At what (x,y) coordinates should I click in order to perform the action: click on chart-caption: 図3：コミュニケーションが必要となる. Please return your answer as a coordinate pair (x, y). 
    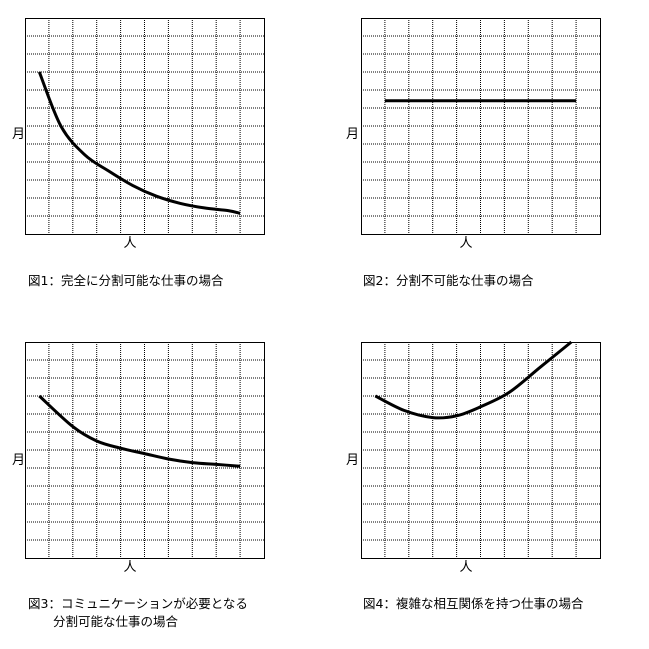
    Looking at the image, I should click on (138, 603).